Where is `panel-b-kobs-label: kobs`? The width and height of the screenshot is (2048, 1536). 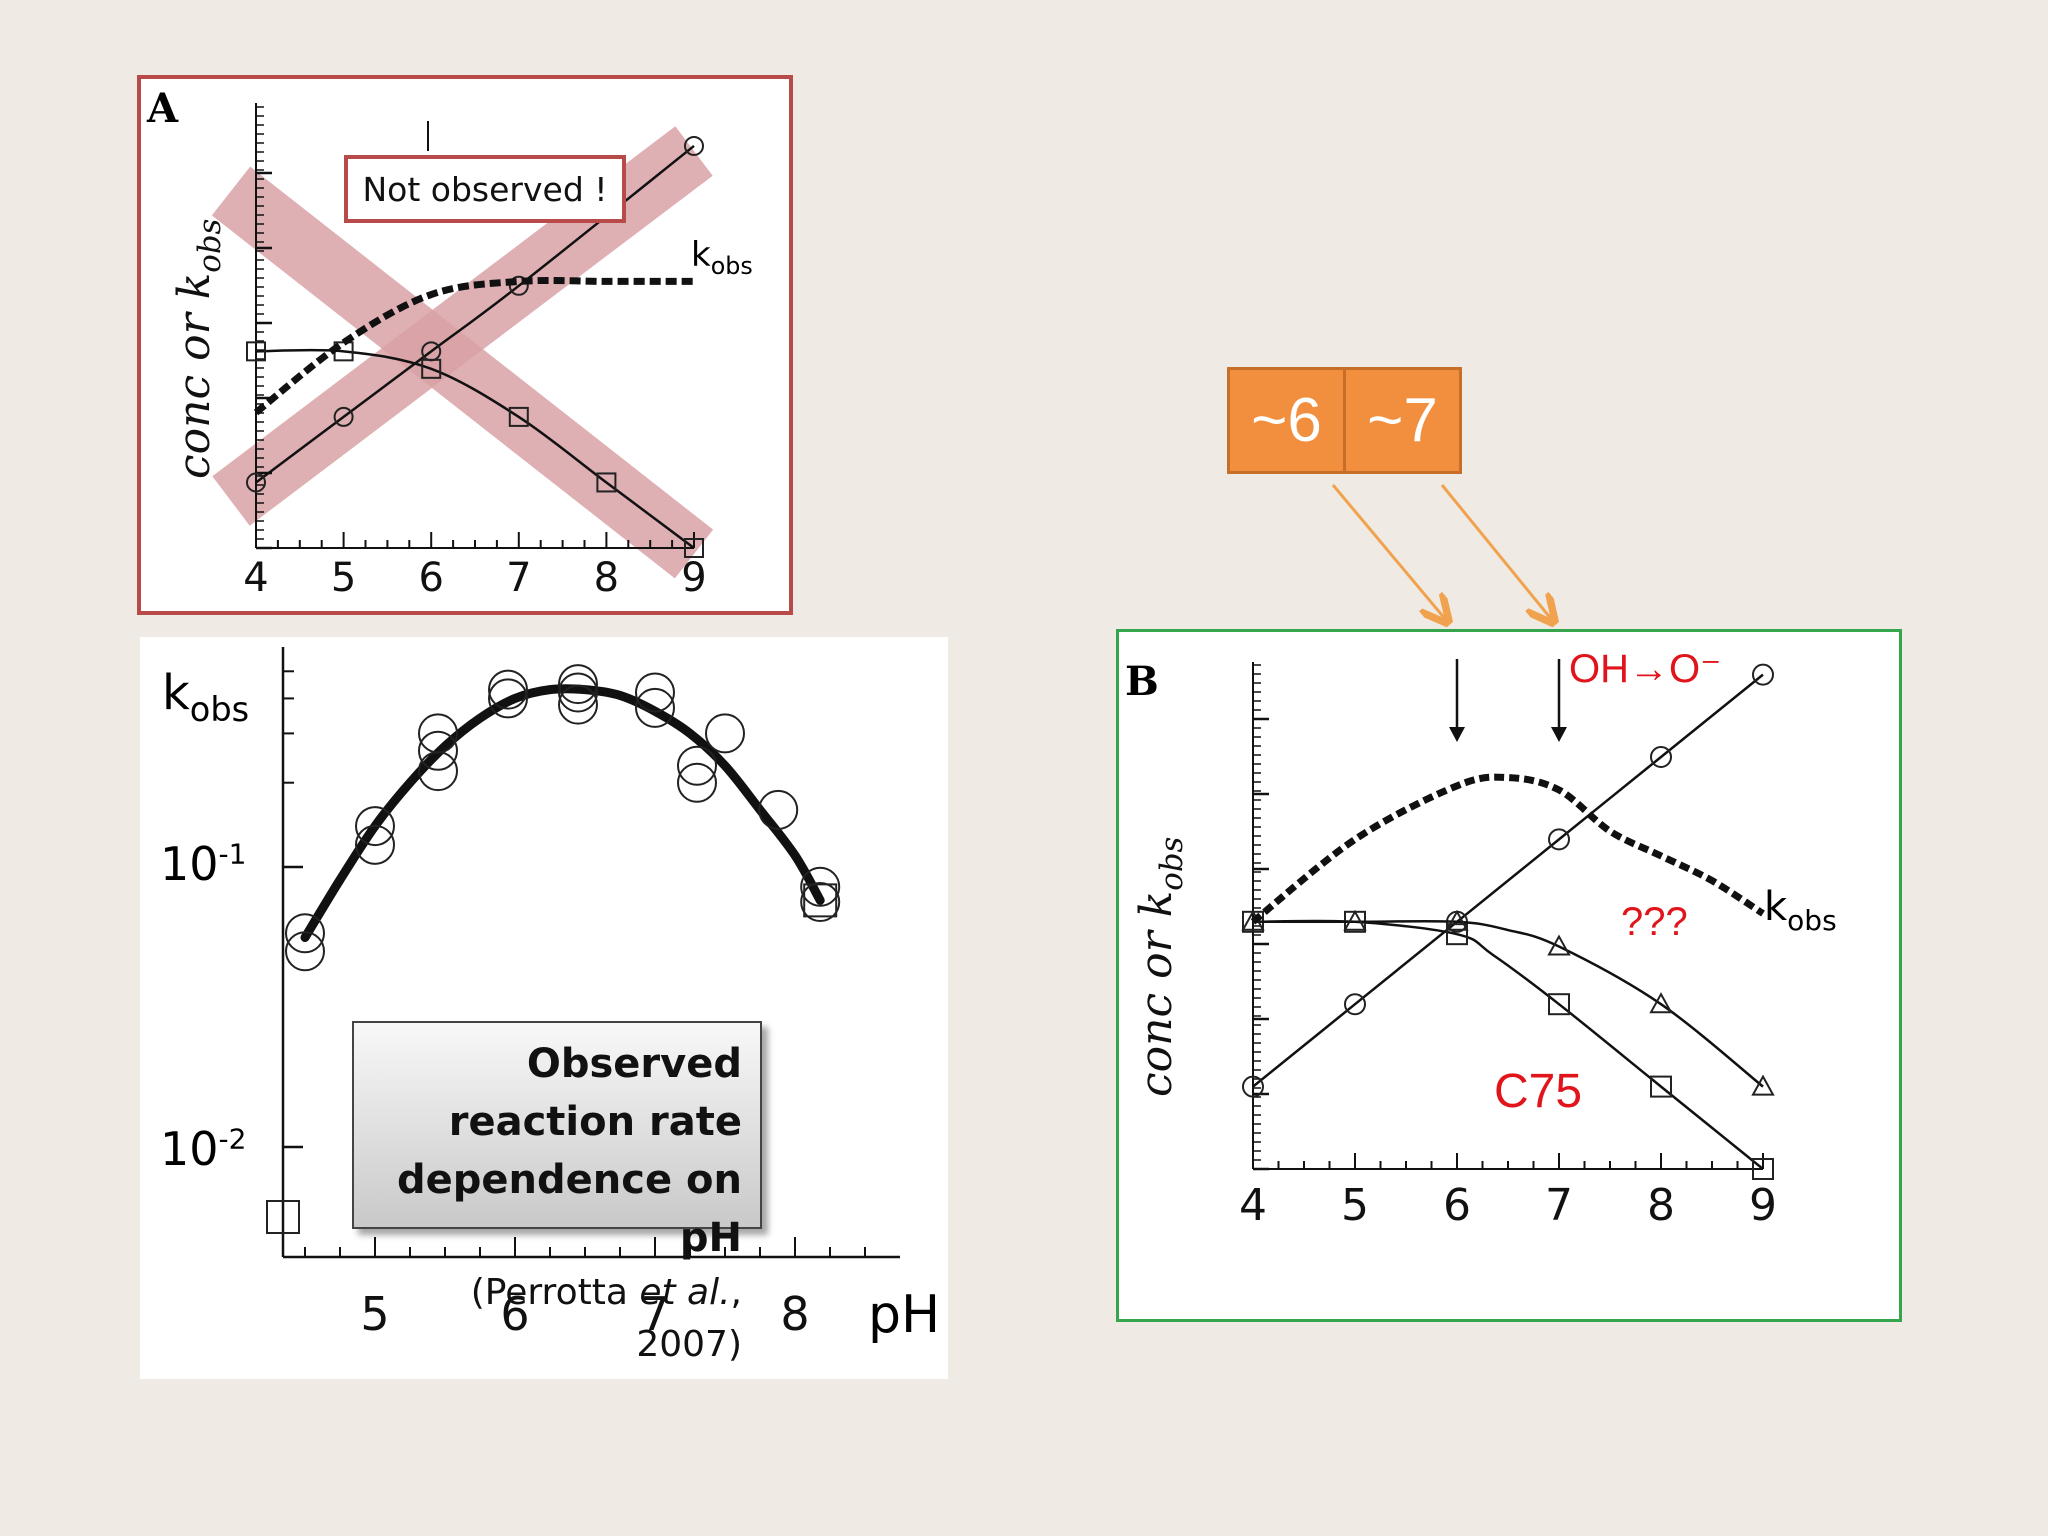 panel-b-kobs-label: kobs is located at coordinates (1800, 910).